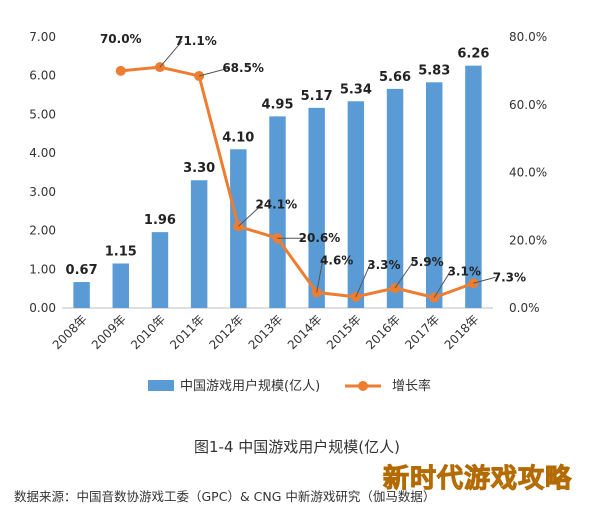 This screenshot has height=509, width=594. What do you see at coordinates (243, 68) in the screenshot?
I see `line-data-label: 68.5%` at bounding box center [243, 68].